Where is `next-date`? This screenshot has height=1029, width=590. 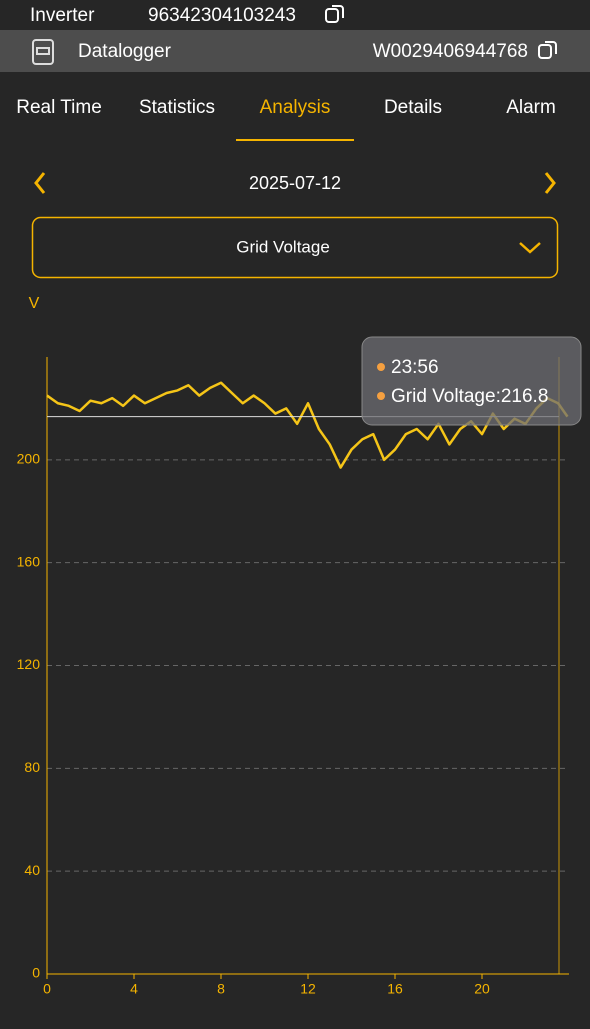
next-date is located at coordinates (550, 183).